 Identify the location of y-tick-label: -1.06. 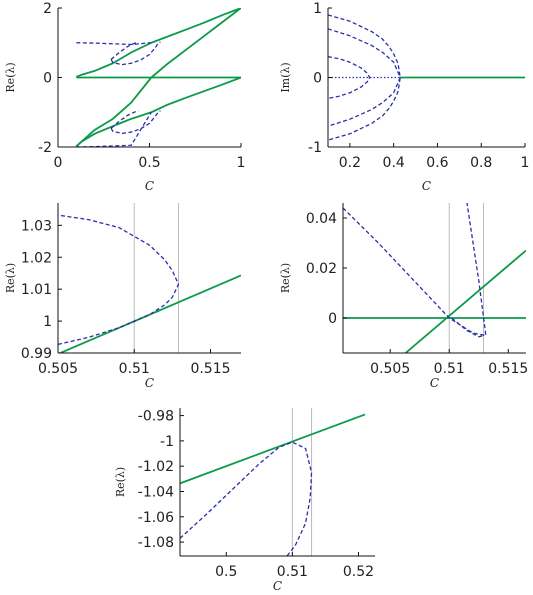
(156, 518).